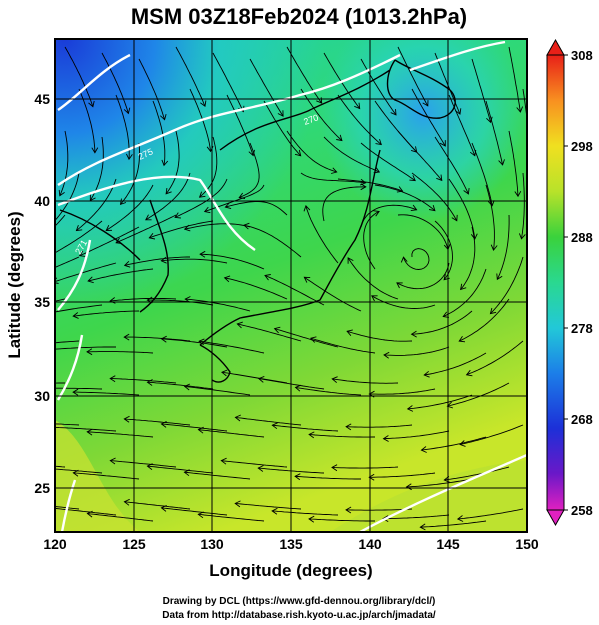 The height and width of the screenshot is (625, 599). What do you see at coordinates (290, 570) in the screenshot?
I see `x-axis-label: Longitude (degrees)` at bounding box center [290, 570].